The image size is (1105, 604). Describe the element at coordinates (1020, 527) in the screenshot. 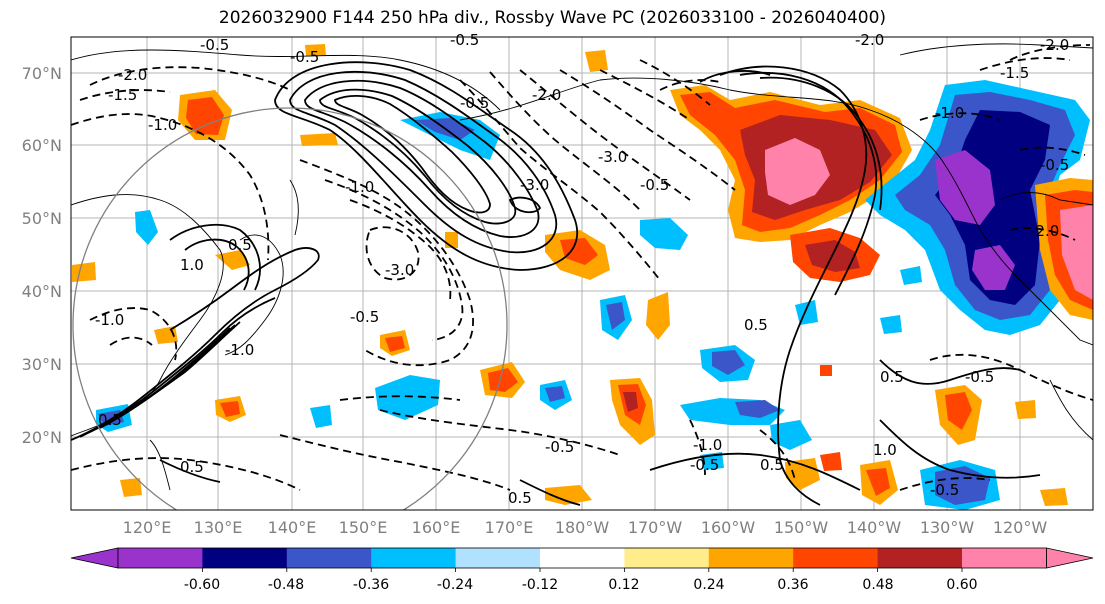

I see `lon-label: 120°W` at that location.